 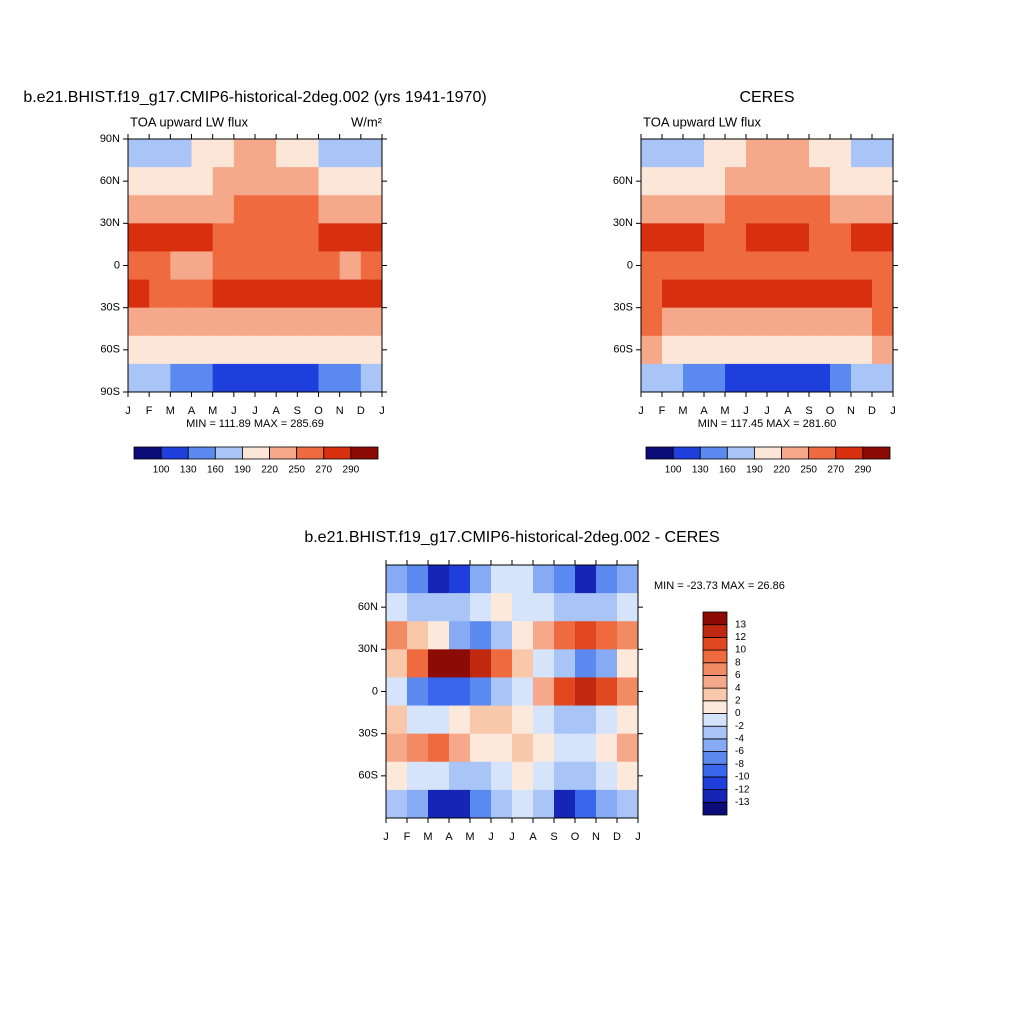 What do you see at coordinates (738, 713) in the screenshot?
I see `colorbar-label: 0` at bounding box center [738, 713].